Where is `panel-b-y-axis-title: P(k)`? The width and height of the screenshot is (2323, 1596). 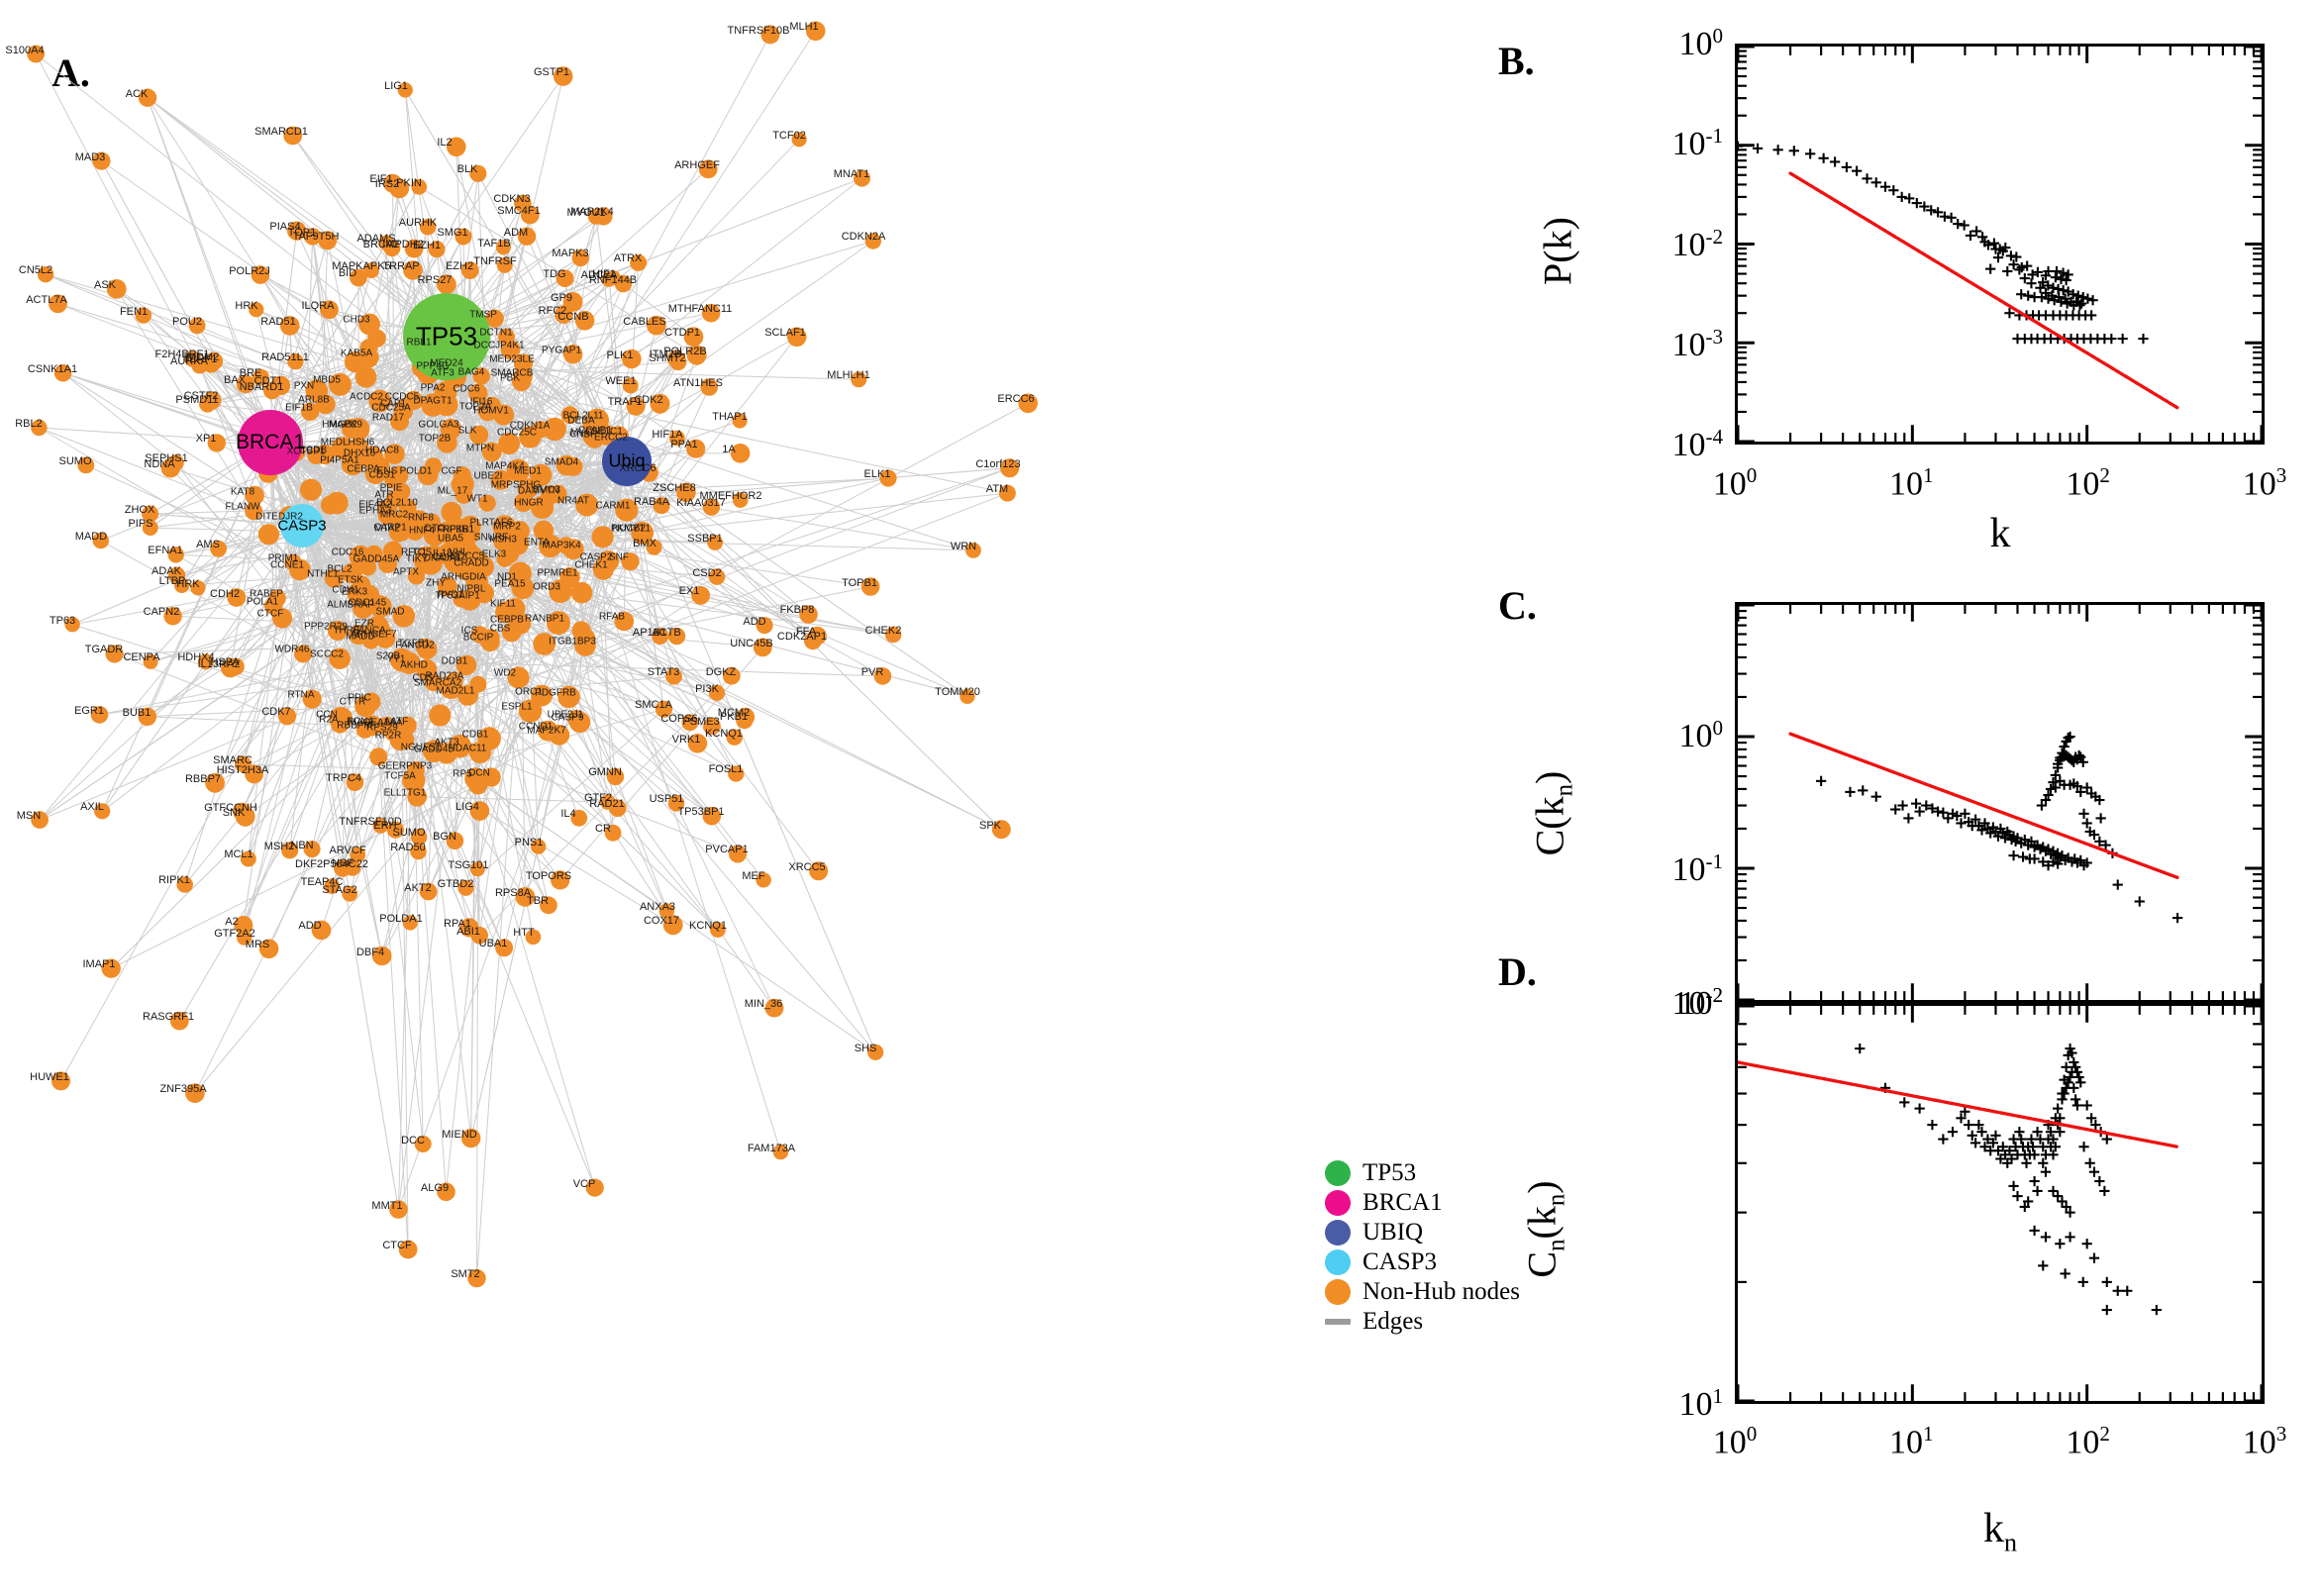 panel-b-y-axis-title: P(k) is located at coordinates (1558, 251).